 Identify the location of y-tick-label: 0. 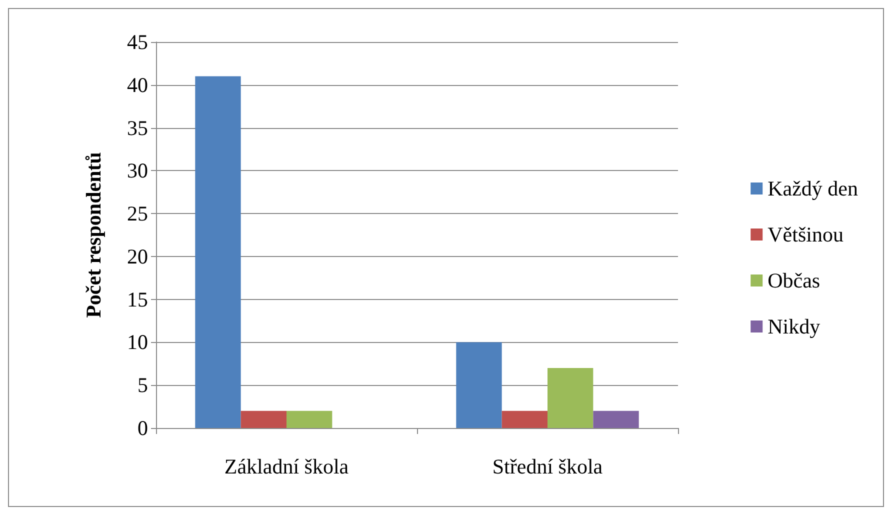
(143, 428).